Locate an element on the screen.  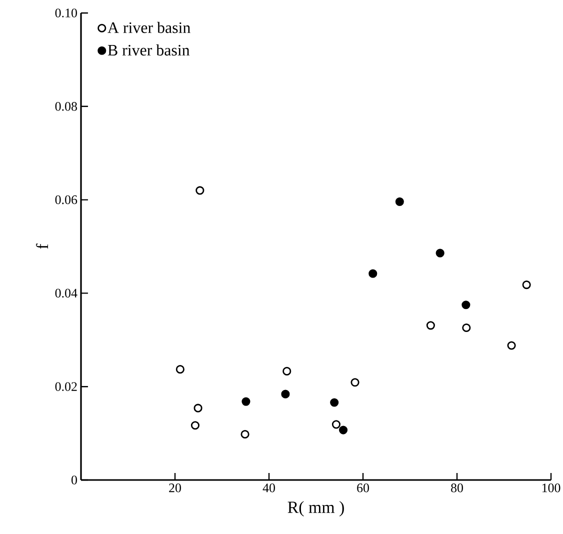
y-tick-label: 0.08 is located at coordinates (66, 106).